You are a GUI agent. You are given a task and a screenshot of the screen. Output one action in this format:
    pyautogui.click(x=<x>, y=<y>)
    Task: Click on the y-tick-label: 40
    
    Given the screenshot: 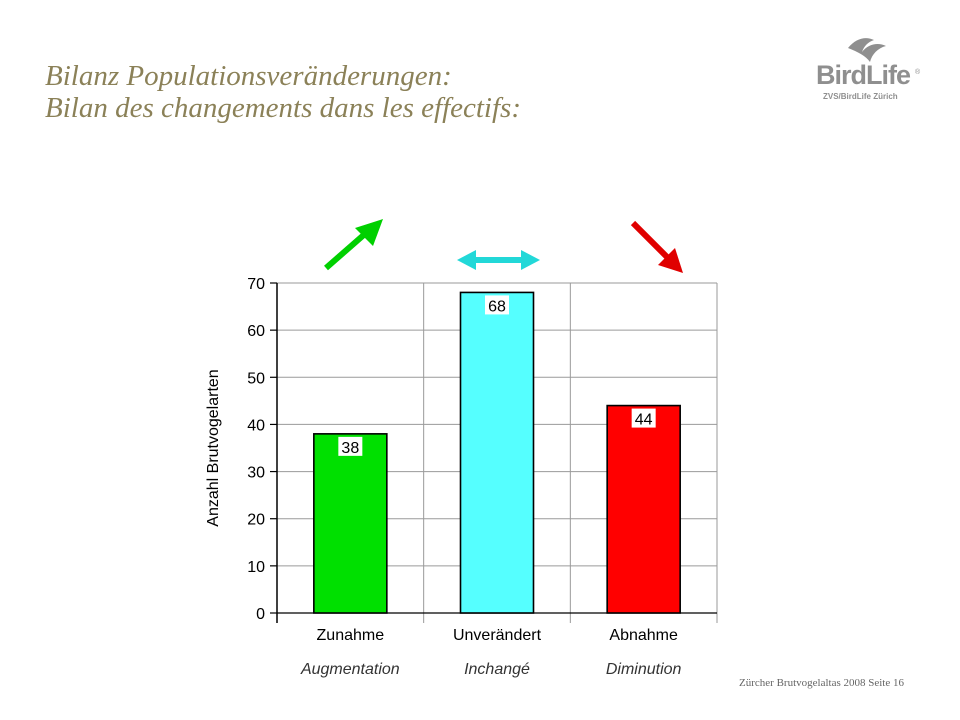 What is the action you would take?
    pyautogui.click(x=256, y=425)
    